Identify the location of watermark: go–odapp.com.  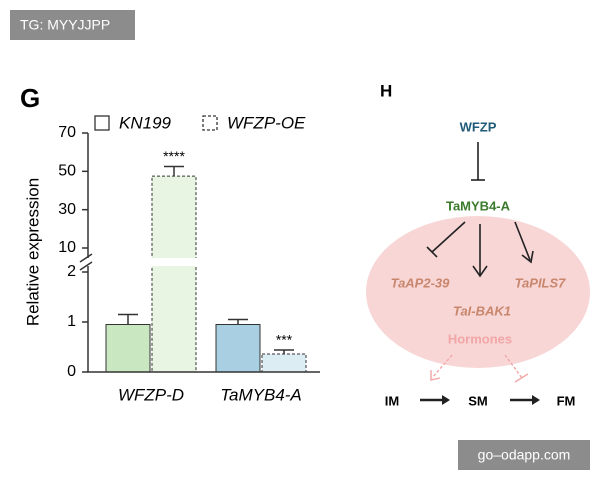
(524, 455).